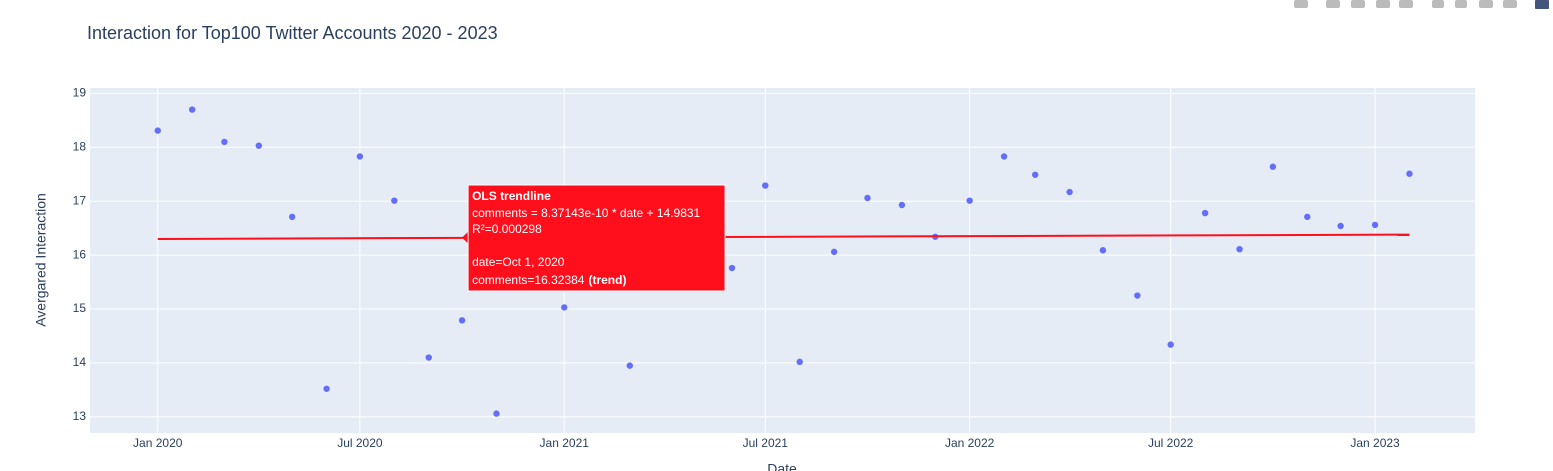 The image size is (1553, 471). What do you see at coordinates (970, 443) in the screenshot?
I see `x-tick-label: Jan 2022` at bounding box center [970, 443].